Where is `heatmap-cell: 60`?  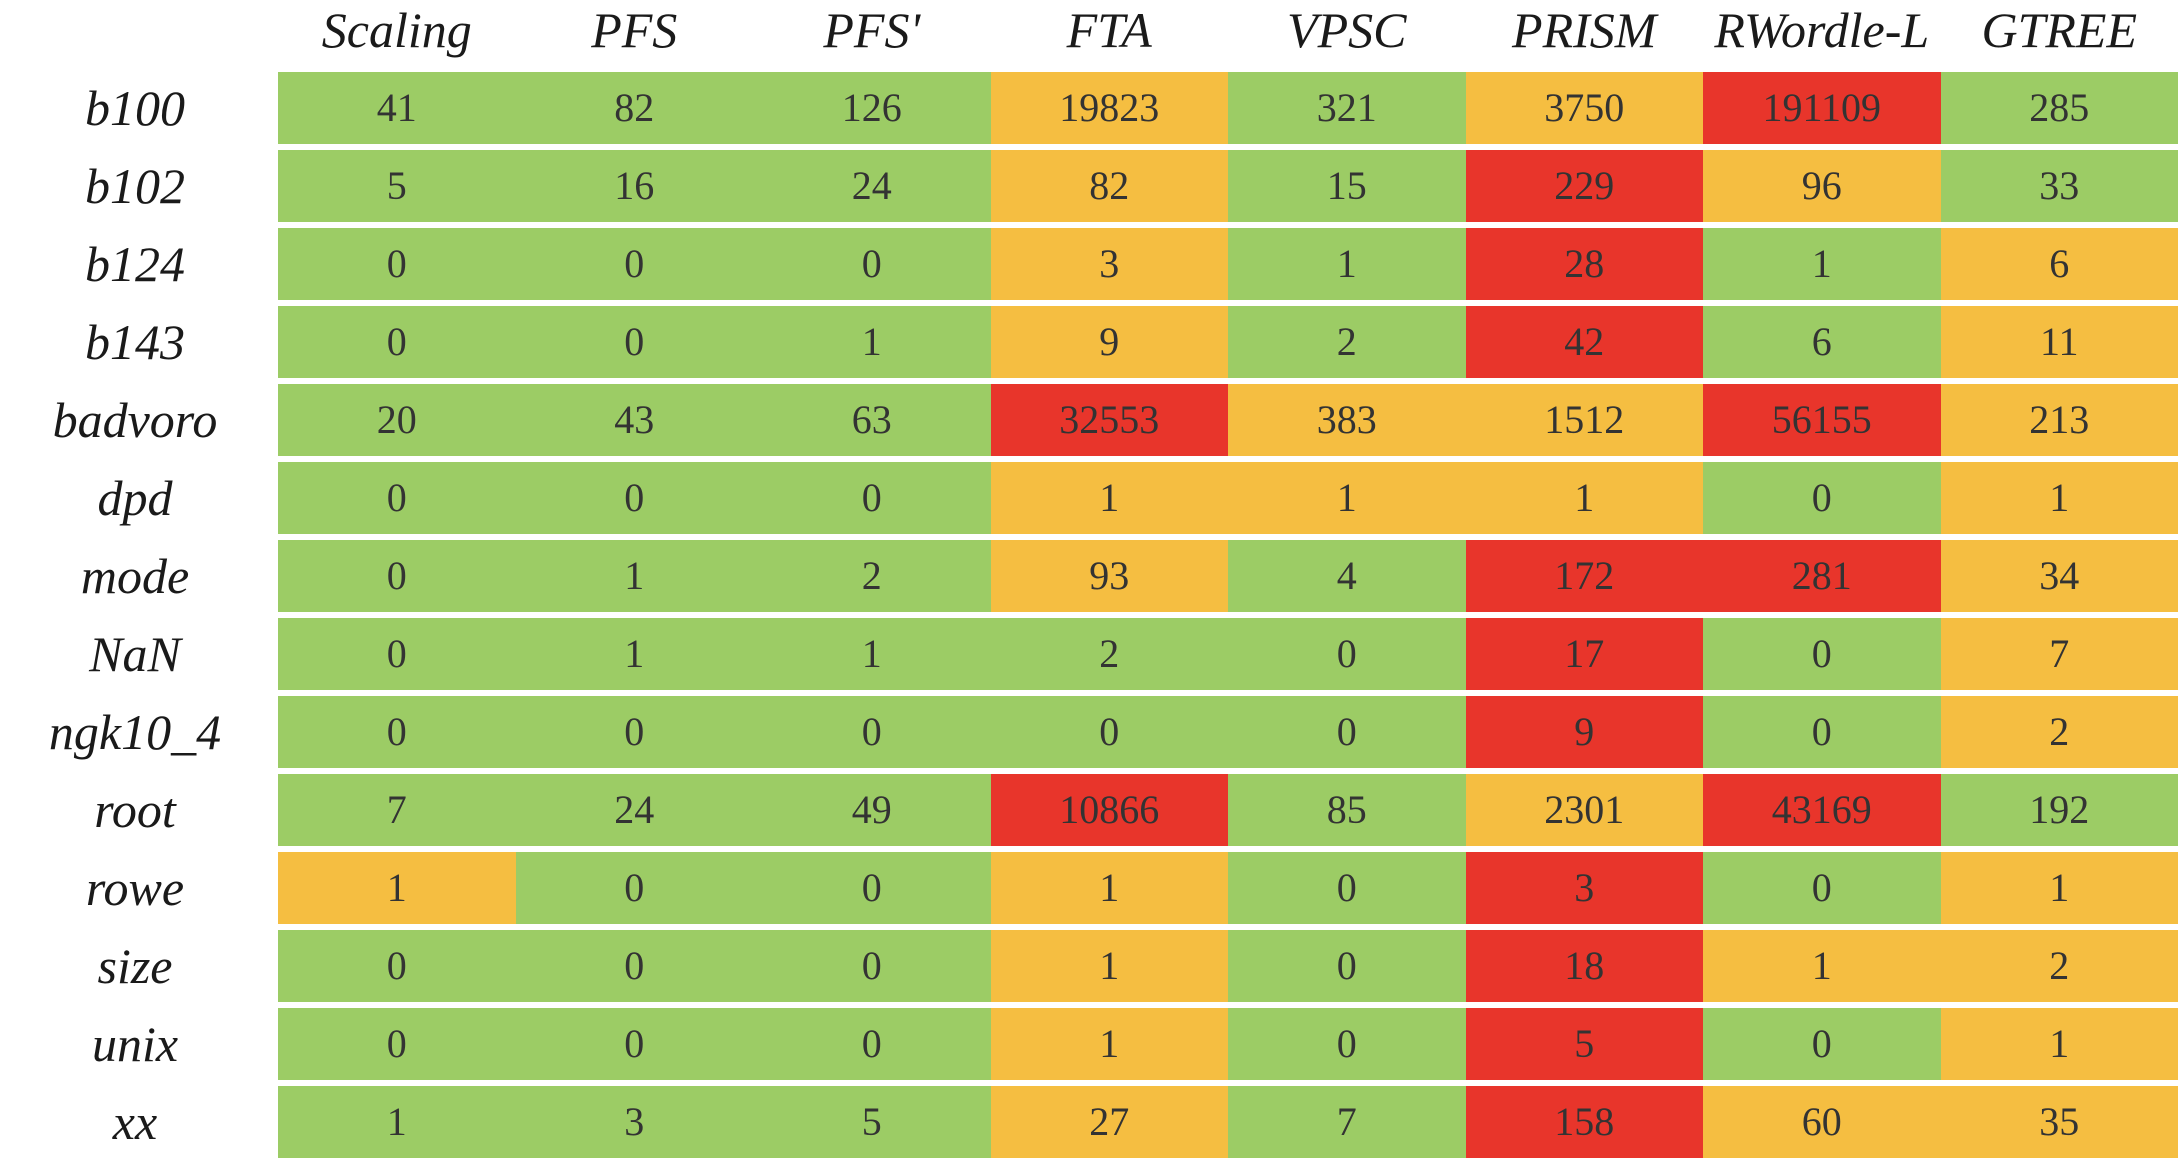 heatmap-cell: 60 is located at coordinates (1822, 1122).